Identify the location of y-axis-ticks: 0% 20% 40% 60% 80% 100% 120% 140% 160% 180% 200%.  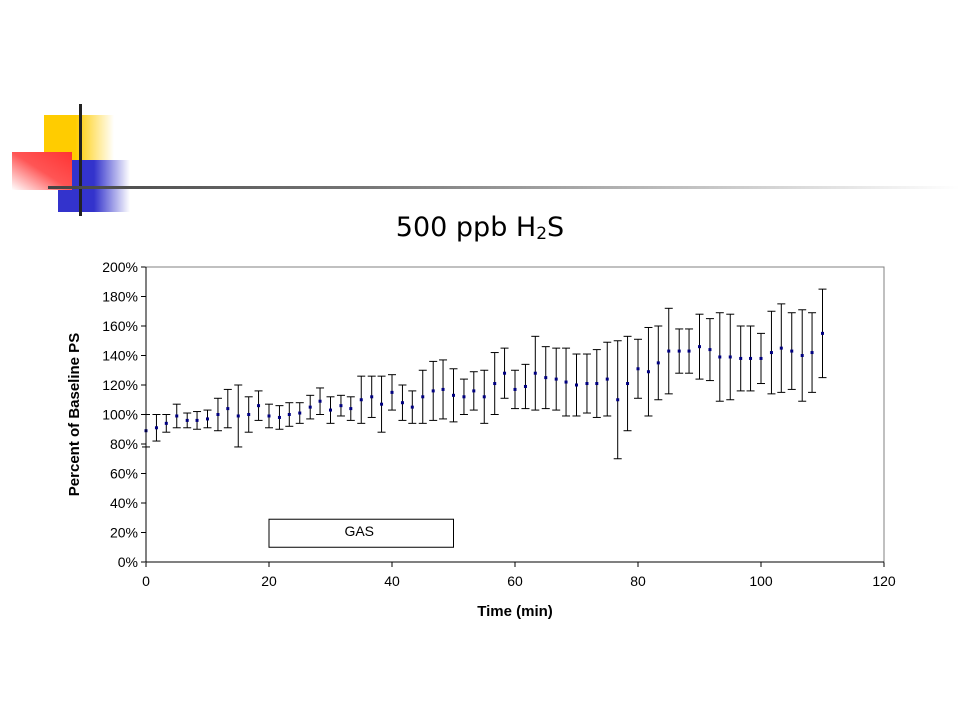
(124, 414).